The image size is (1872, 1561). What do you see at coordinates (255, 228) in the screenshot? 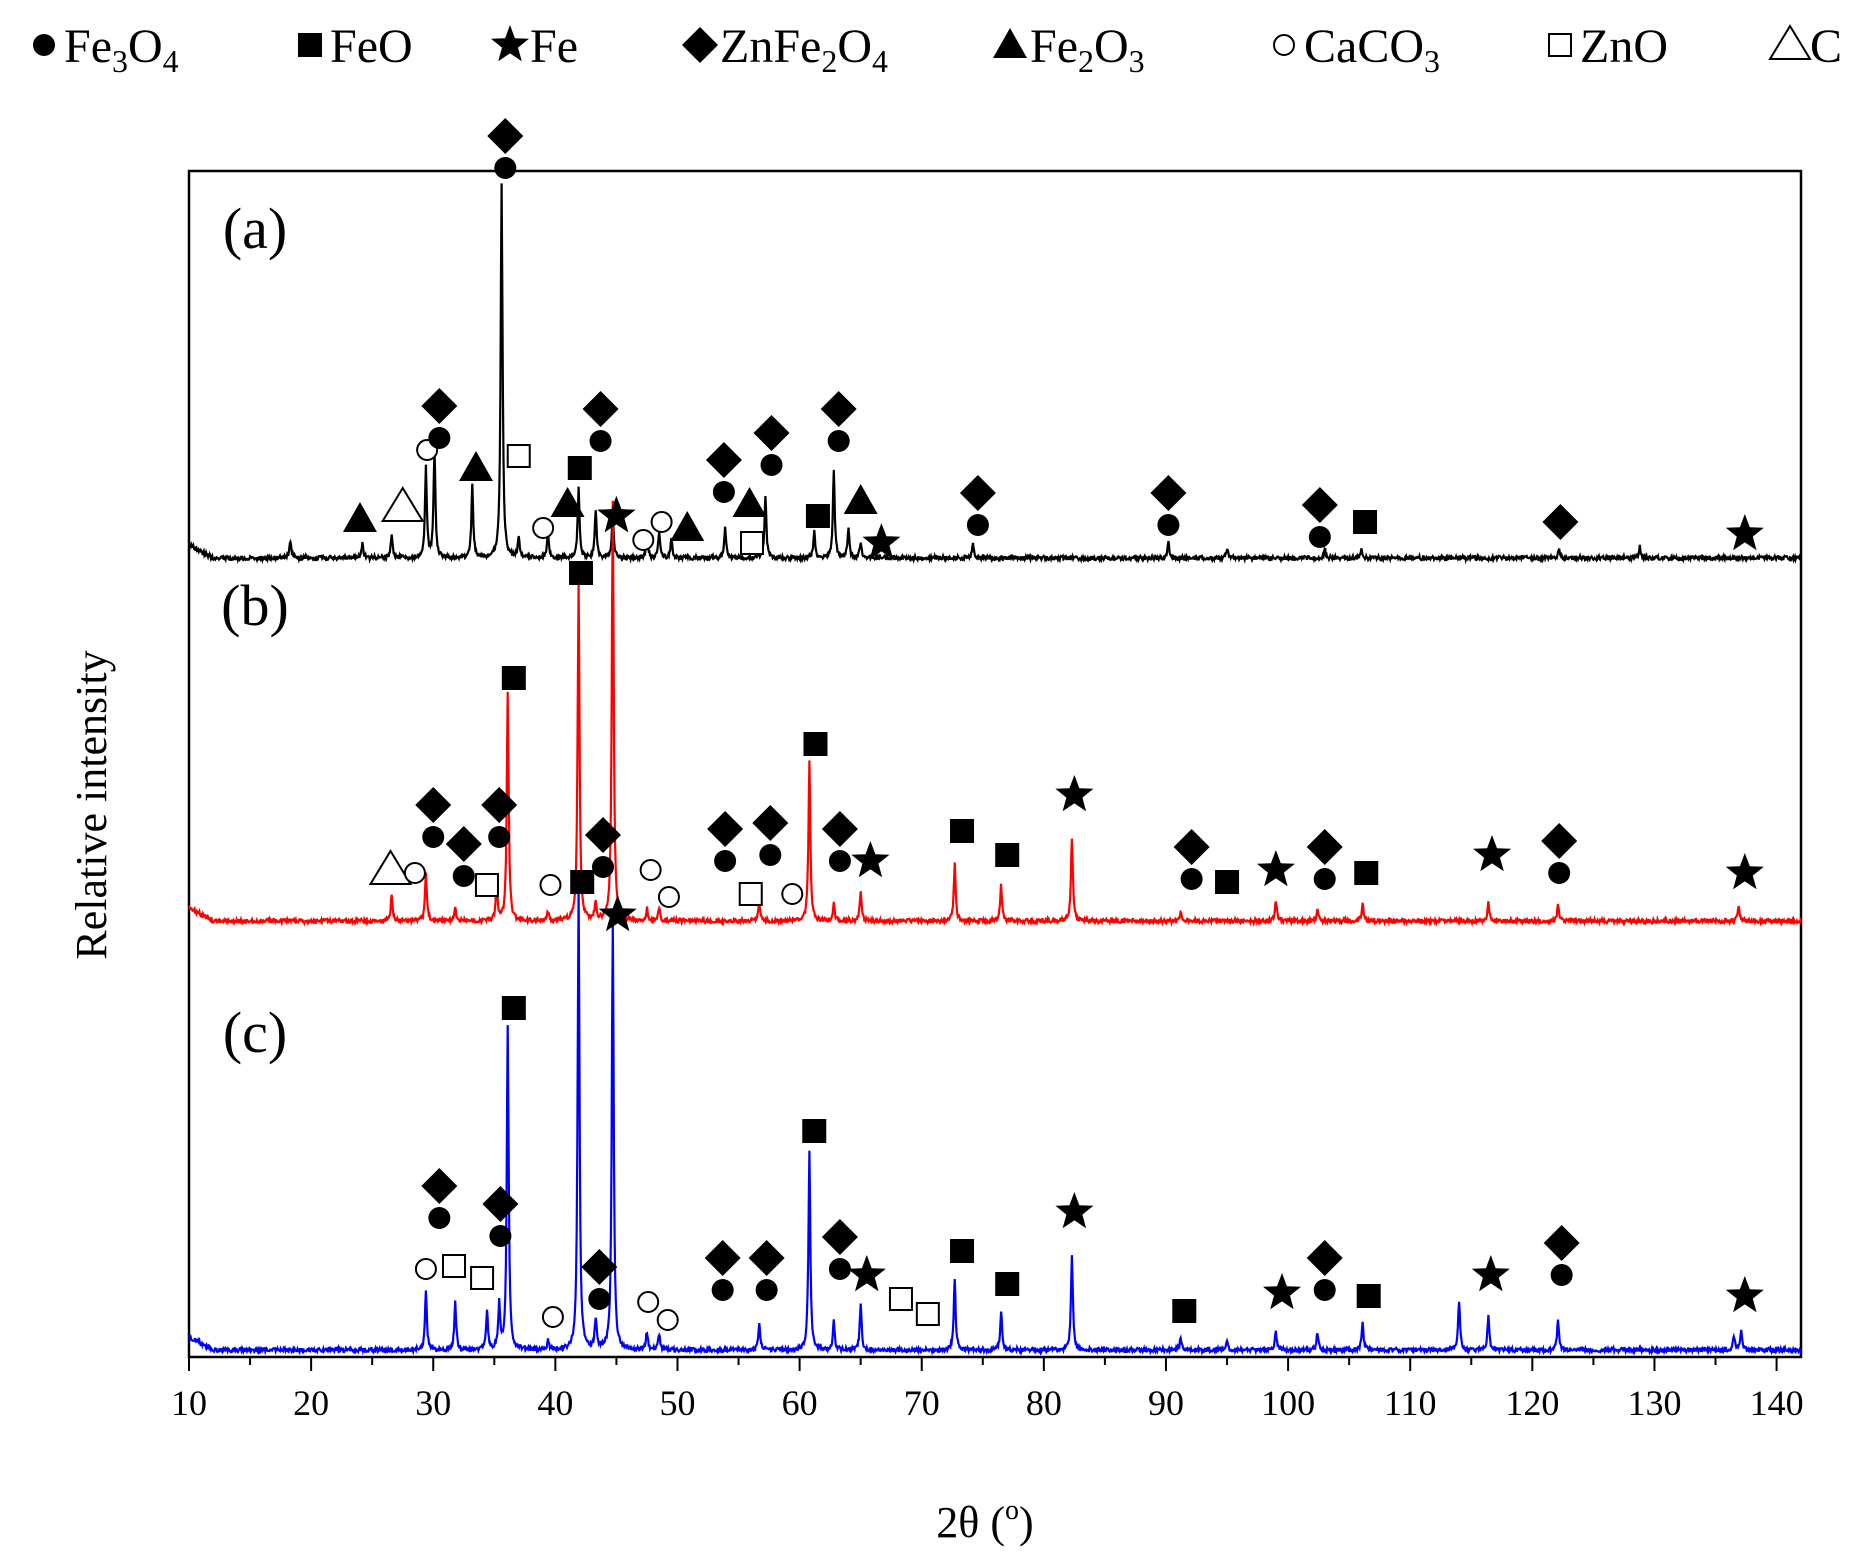
I see `panel-label-0: (a)` at bounding box center [255, 228].